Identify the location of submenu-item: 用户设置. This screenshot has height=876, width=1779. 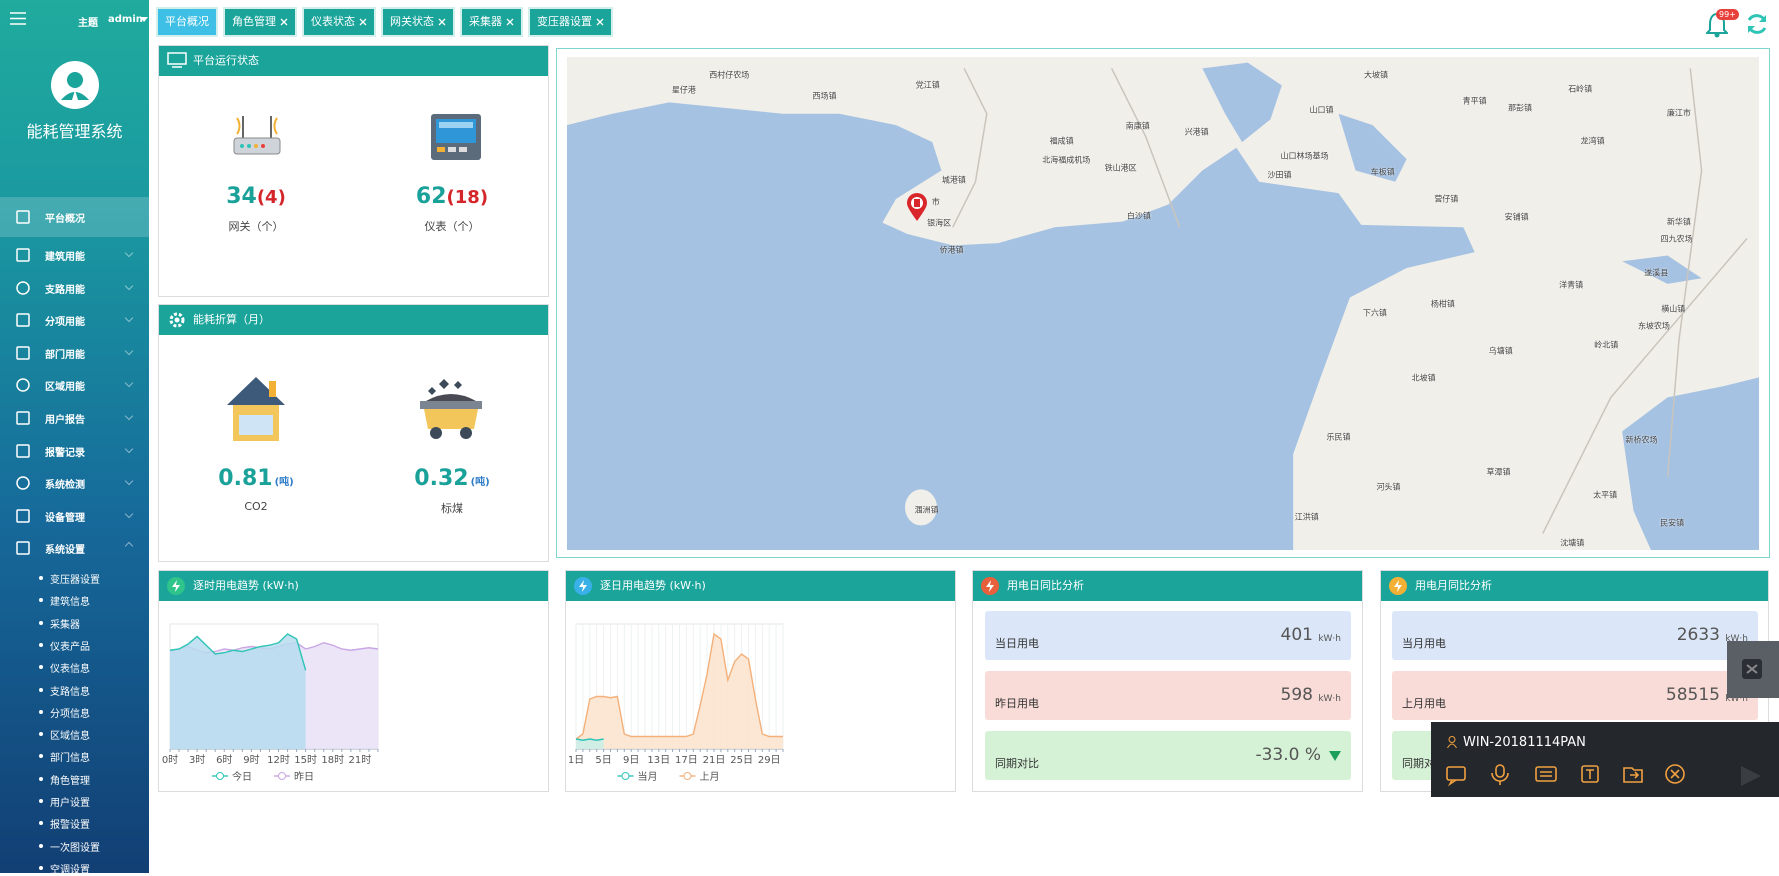
(70, 803).